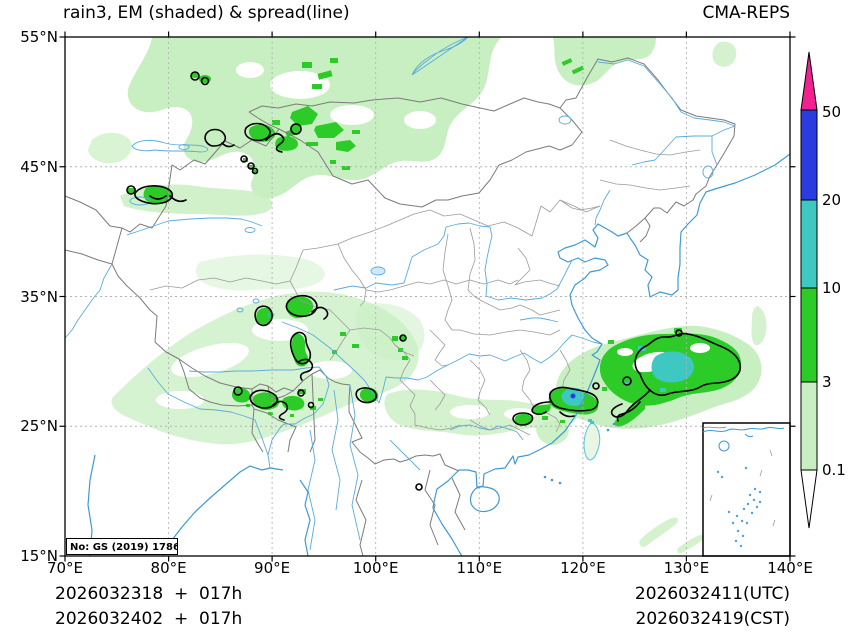 This screenshot has width=860, height=643. What do you see at coordinates (827, 382) in the screenshot?
I see `colorbar-label-3: 3` at bounding box center [827, 382].